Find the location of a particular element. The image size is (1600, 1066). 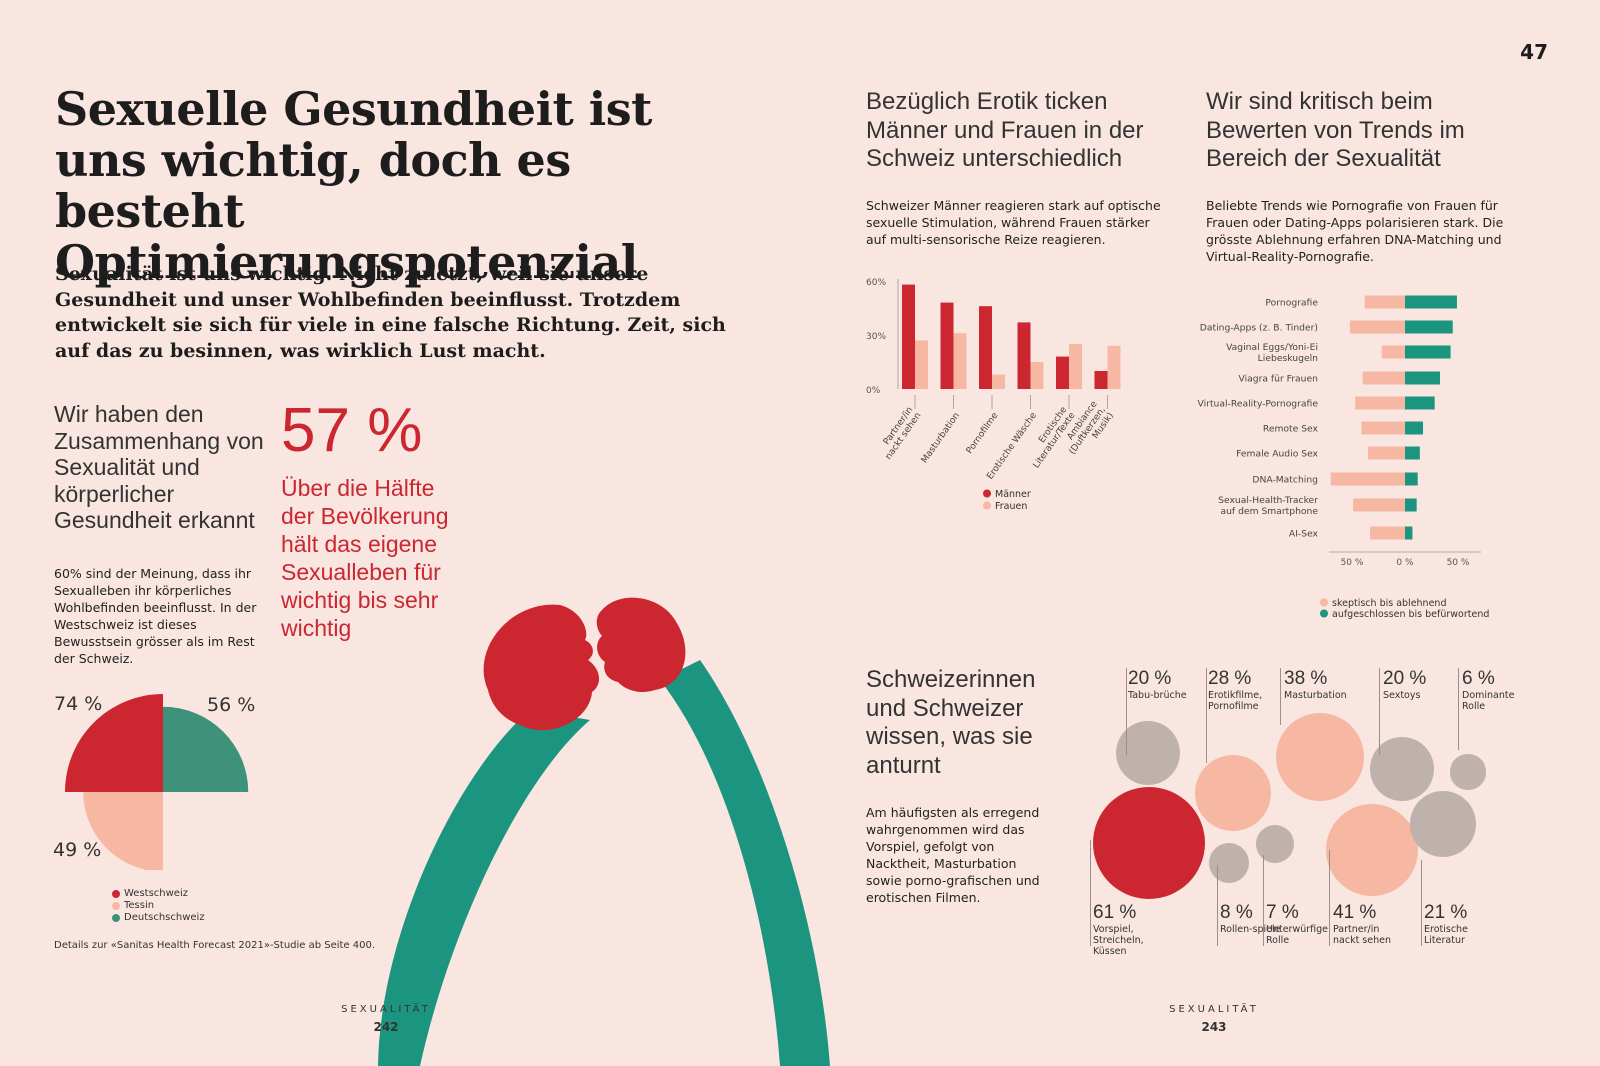

trend-category-label: Female Audio Sex is located at coordinates (1277, 454).